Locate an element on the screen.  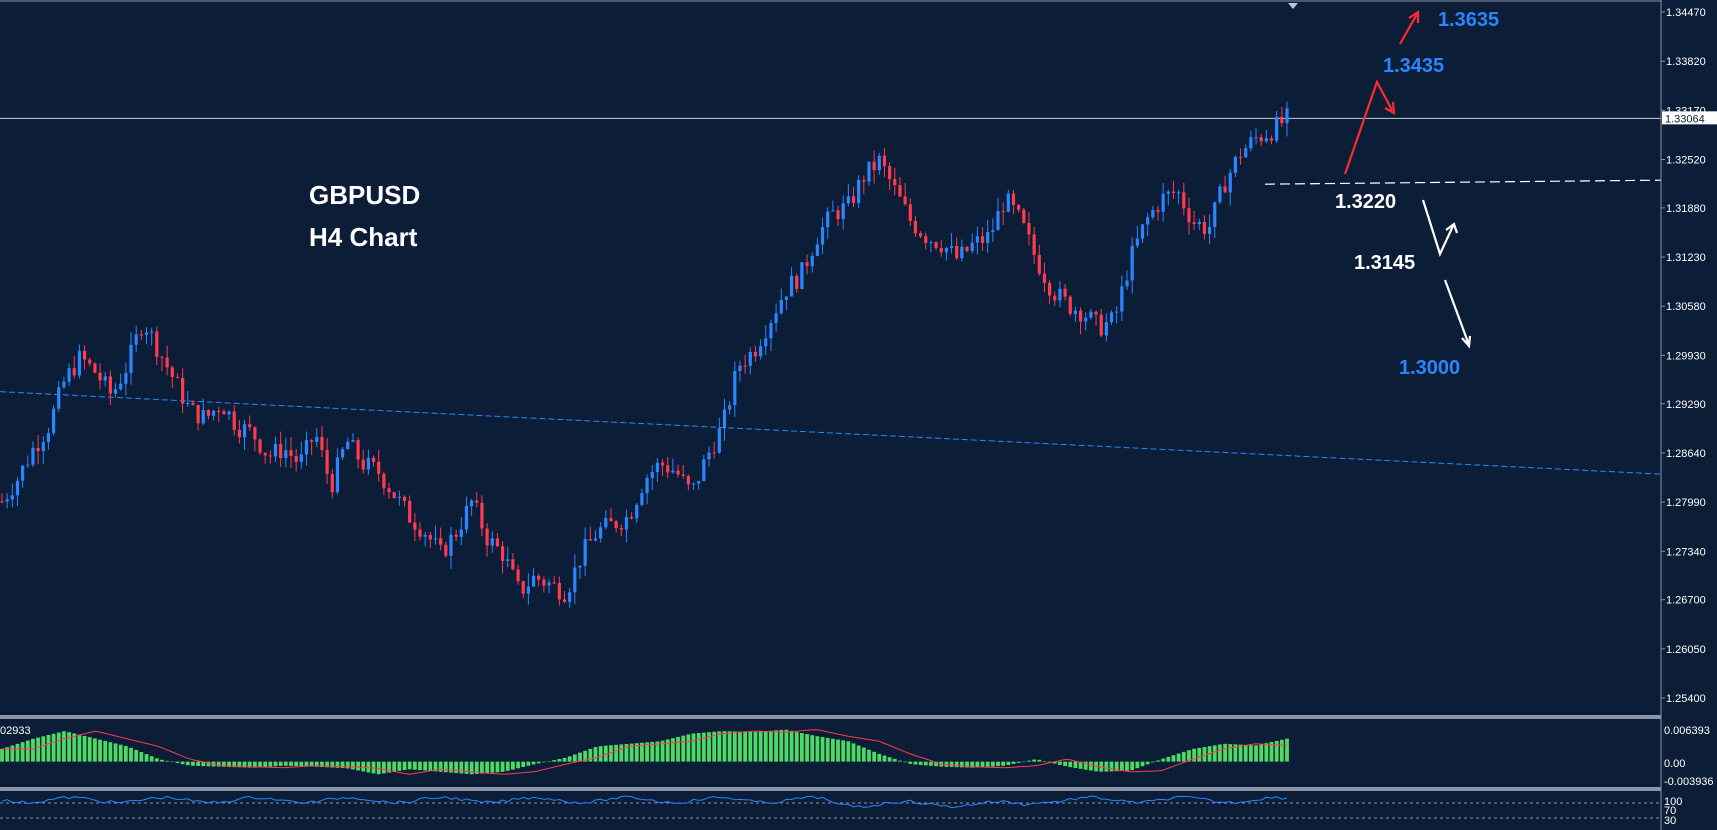
support-line is located at coordinates (1463, 182).